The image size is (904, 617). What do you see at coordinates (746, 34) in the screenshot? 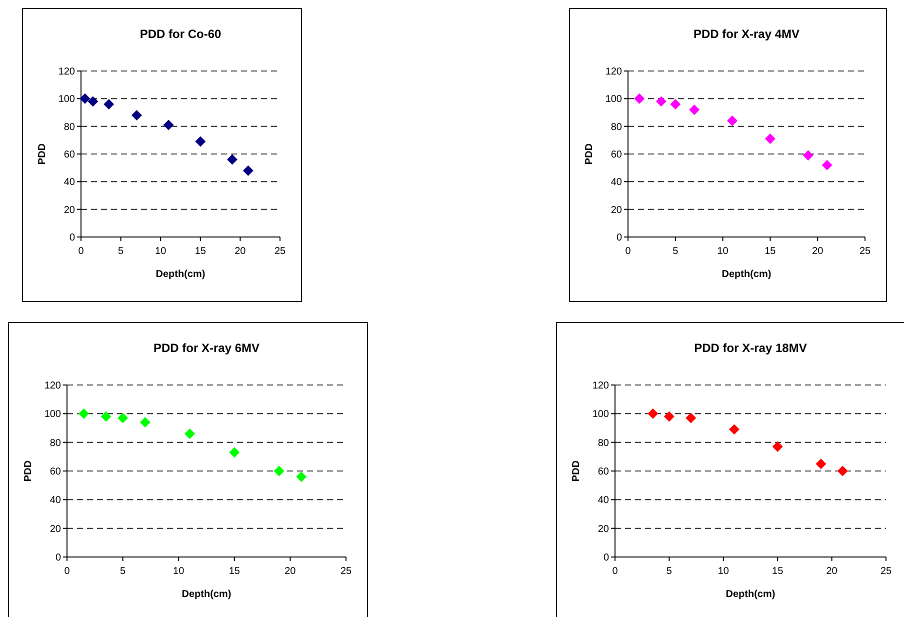
I see `chart-title: PDD for X-ray 4MV` at bounding box center [746, 34].